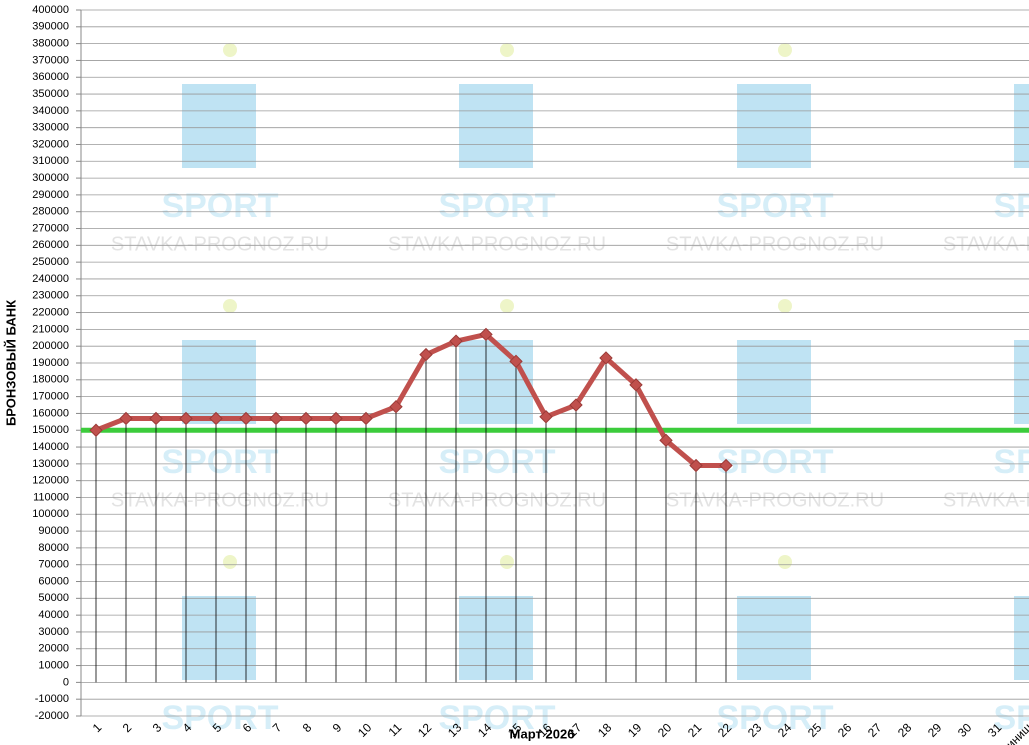  I want to click on x-tick-label: 8, so click(307, 727).